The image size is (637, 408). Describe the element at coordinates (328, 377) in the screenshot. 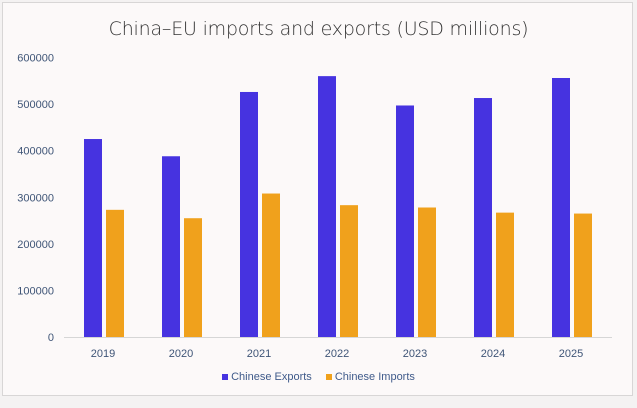

I see `legend-swatch-imports` at that location.